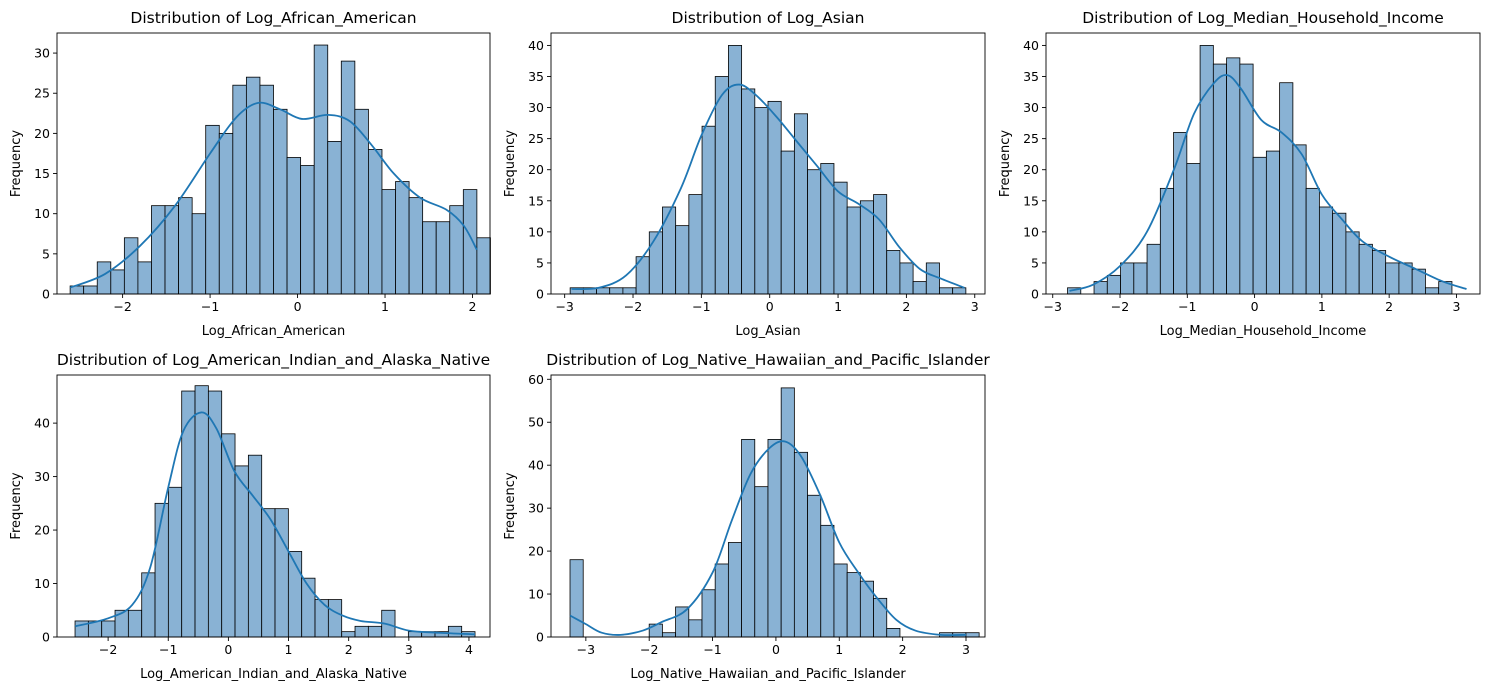 The image size is (1489, 690). Describe the element at coordinates (273, 18) in the screenshot. I see `chart-title: Distribution of Log_African_American` at that location.